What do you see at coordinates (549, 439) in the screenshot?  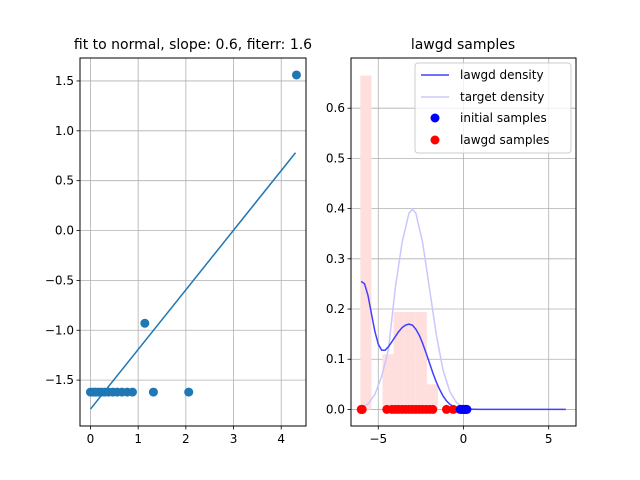 I see `right-x-tick-label: 5` at bounding box center [549, 439].